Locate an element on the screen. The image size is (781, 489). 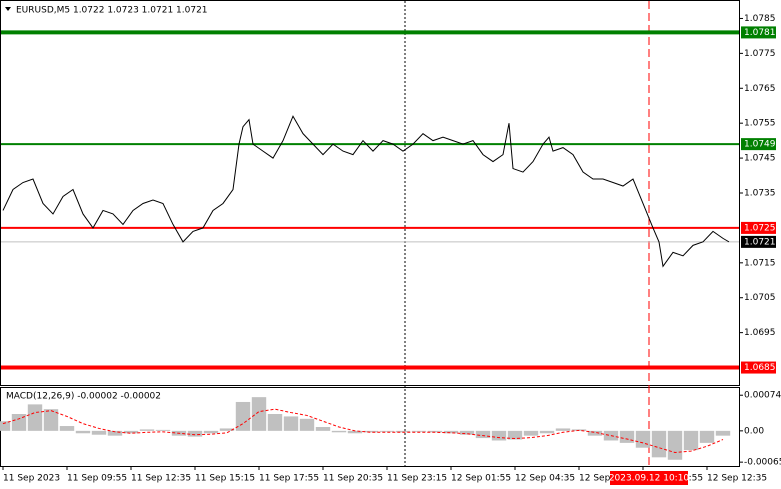
y-tick-label: 0.00 is located at coordinates (754, 431).